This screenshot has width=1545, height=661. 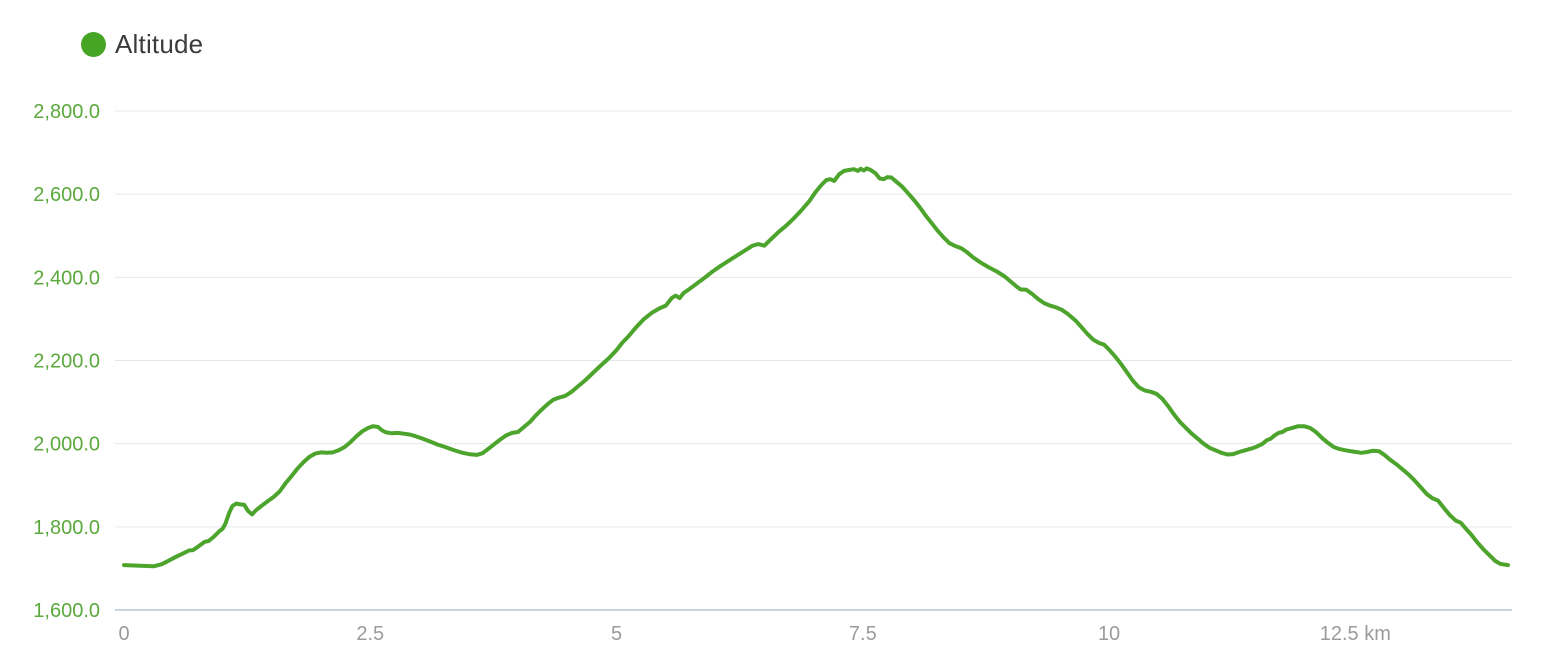 I want to click on legend-label: Altitude, so click(x=159, y=44).